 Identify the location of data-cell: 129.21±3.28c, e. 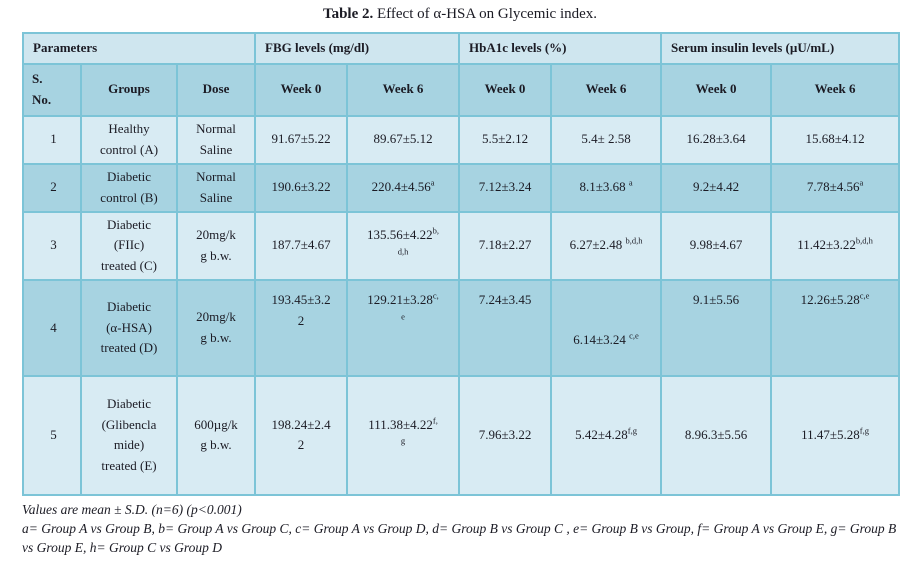
(403, 327).